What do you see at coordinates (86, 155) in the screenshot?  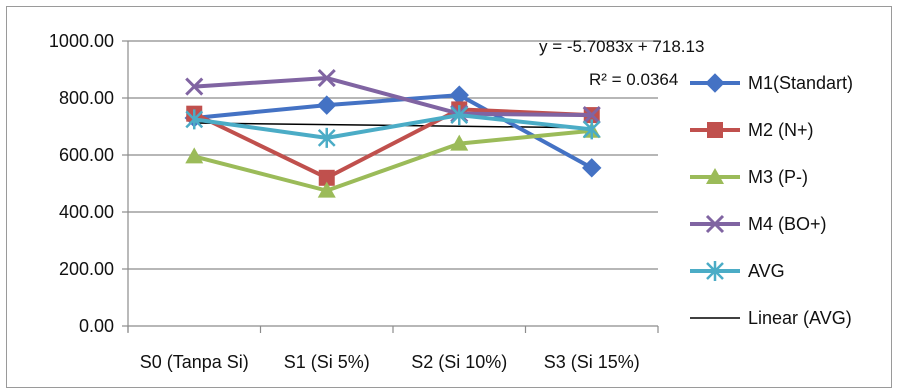 I see `y-tick-label: 600.00` at bounding box center [86, 155].